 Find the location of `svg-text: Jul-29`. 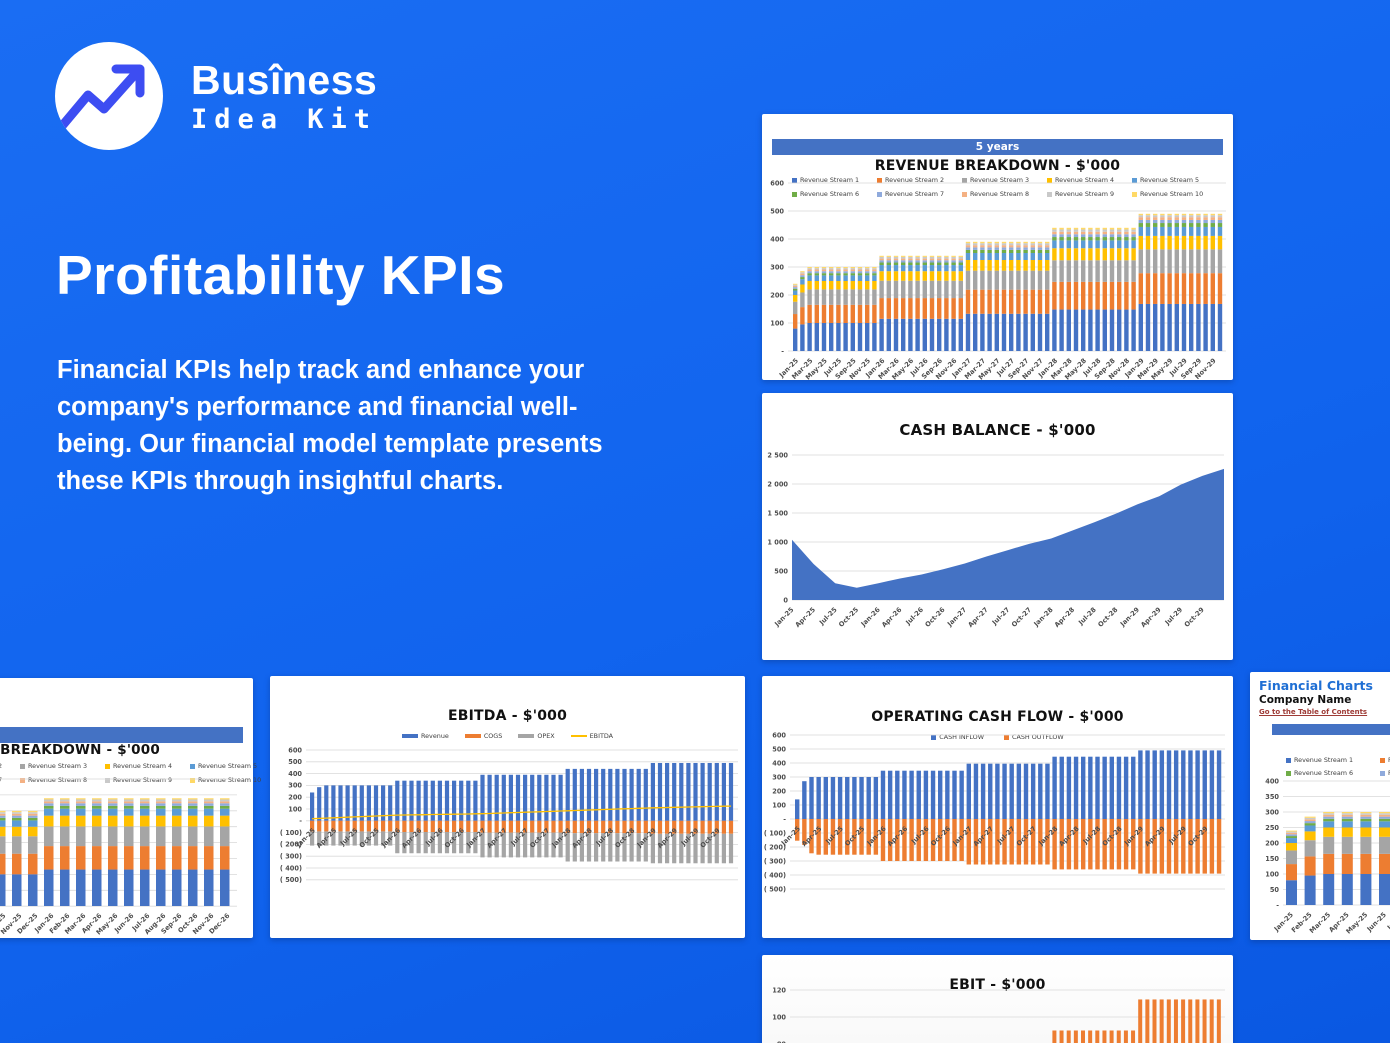

svg-text: Jul-29 is located at coordinates (1174, 616).